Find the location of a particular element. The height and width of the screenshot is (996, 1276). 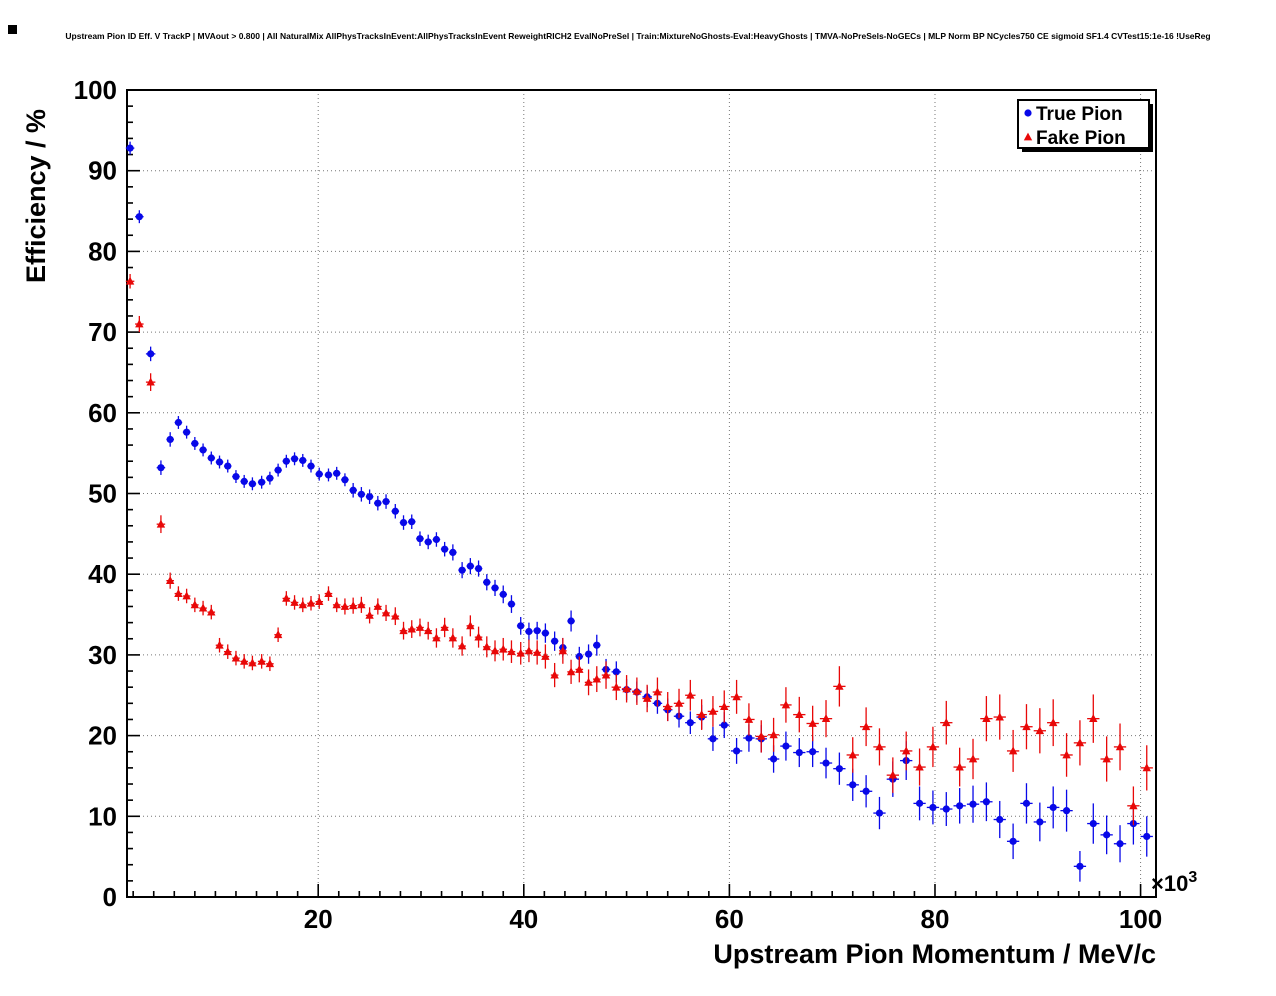

title-pave-corner-mark is located at coordinates (12, 29).